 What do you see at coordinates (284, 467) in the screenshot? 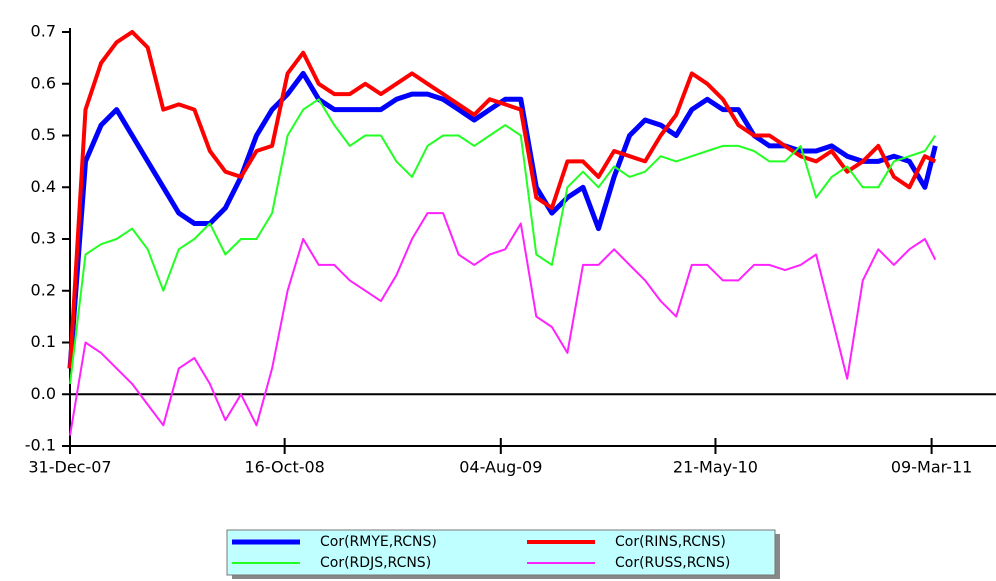
I see `x-tick-label: 16-Oct-08` at bounding box center [284, 467].